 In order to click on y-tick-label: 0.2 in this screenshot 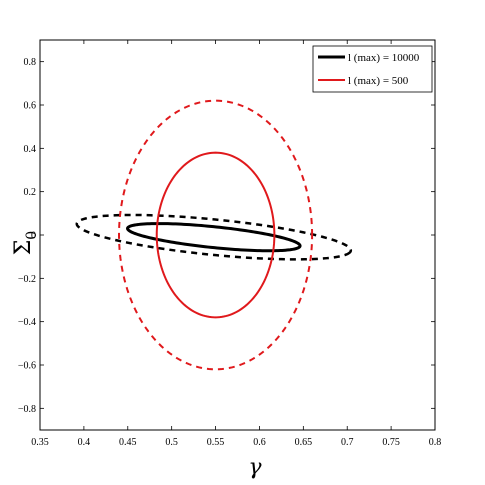, I will do `click(30, 192)`.